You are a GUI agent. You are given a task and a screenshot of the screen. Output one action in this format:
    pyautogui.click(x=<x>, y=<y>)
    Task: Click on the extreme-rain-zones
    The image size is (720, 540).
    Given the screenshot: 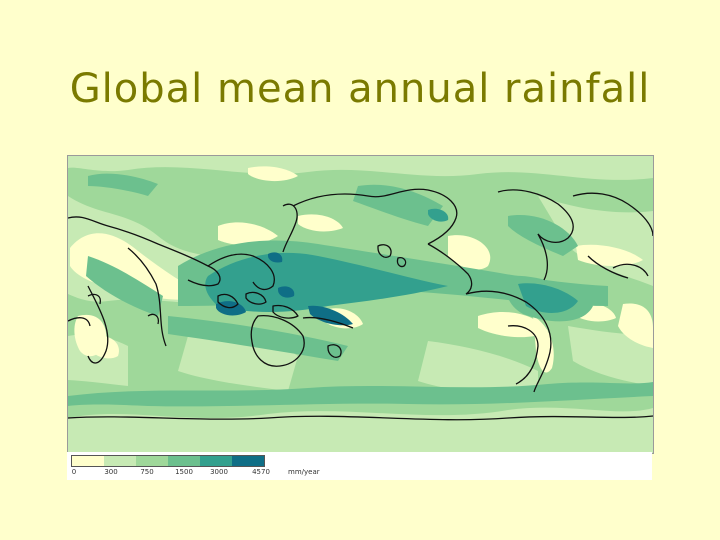 What is the action you would take?
    pyautogui.click(x=284, y=289)
    